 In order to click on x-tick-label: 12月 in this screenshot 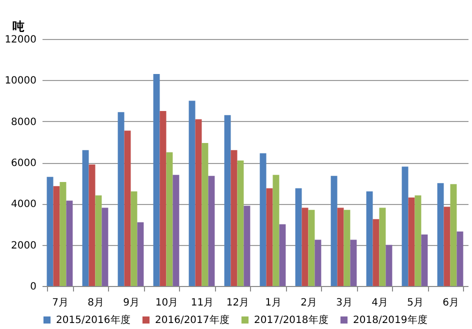, I will do `click(238, 303)`.